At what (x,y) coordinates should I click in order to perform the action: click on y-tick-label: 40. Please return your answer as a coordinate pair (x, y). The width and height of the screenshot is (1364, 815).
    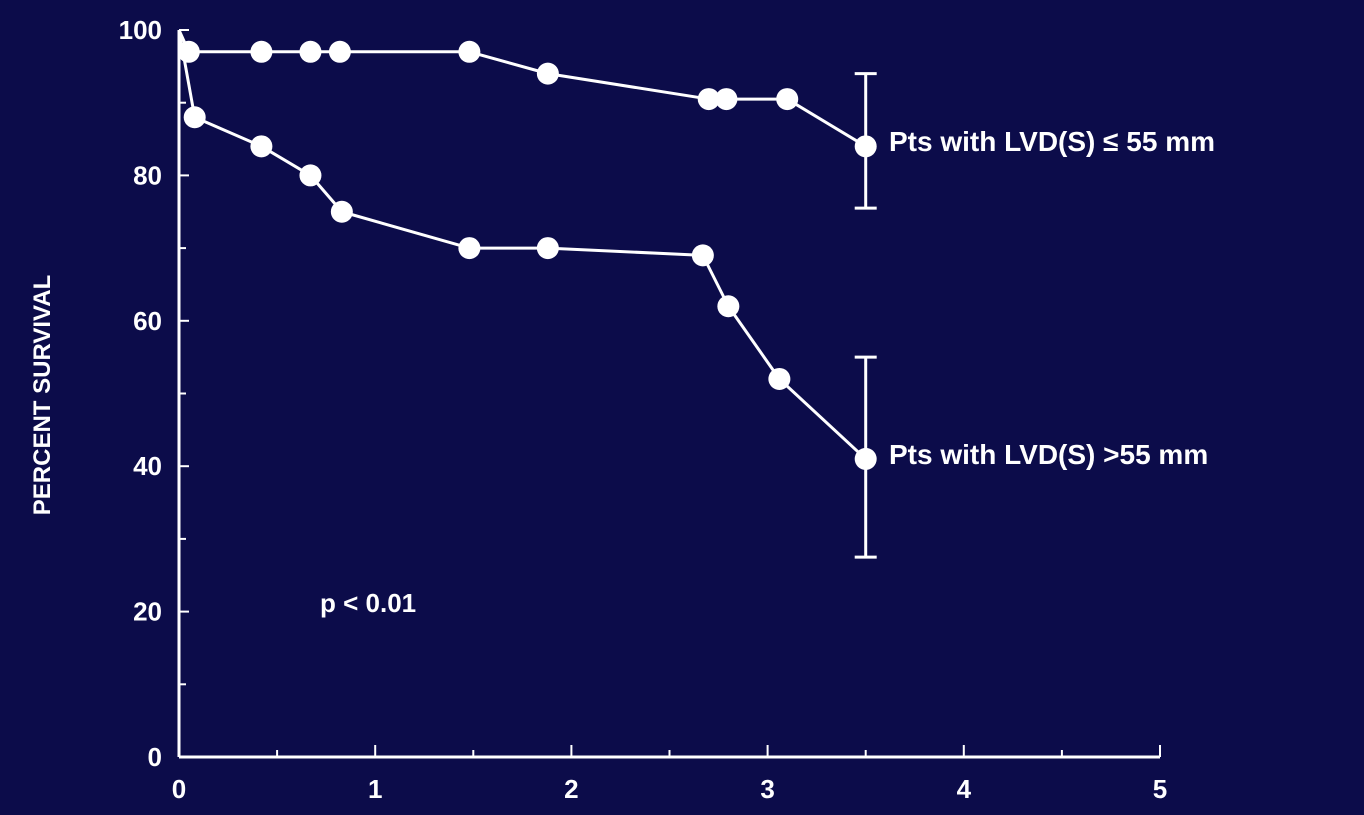
    Looking at the image, I should click on (147, 466).